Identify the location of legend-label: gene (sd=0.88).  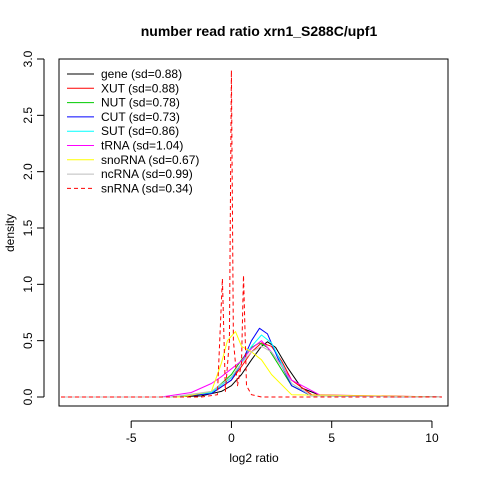
(141, 74).